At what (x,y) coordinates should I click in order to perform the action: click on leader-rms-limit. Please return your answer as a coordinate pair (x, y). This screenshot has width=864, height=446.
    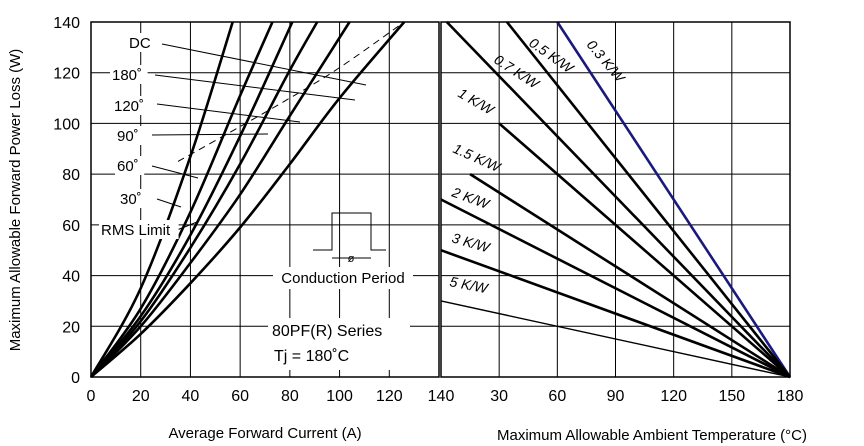
    Looking at the image, I should click on (187, 226).